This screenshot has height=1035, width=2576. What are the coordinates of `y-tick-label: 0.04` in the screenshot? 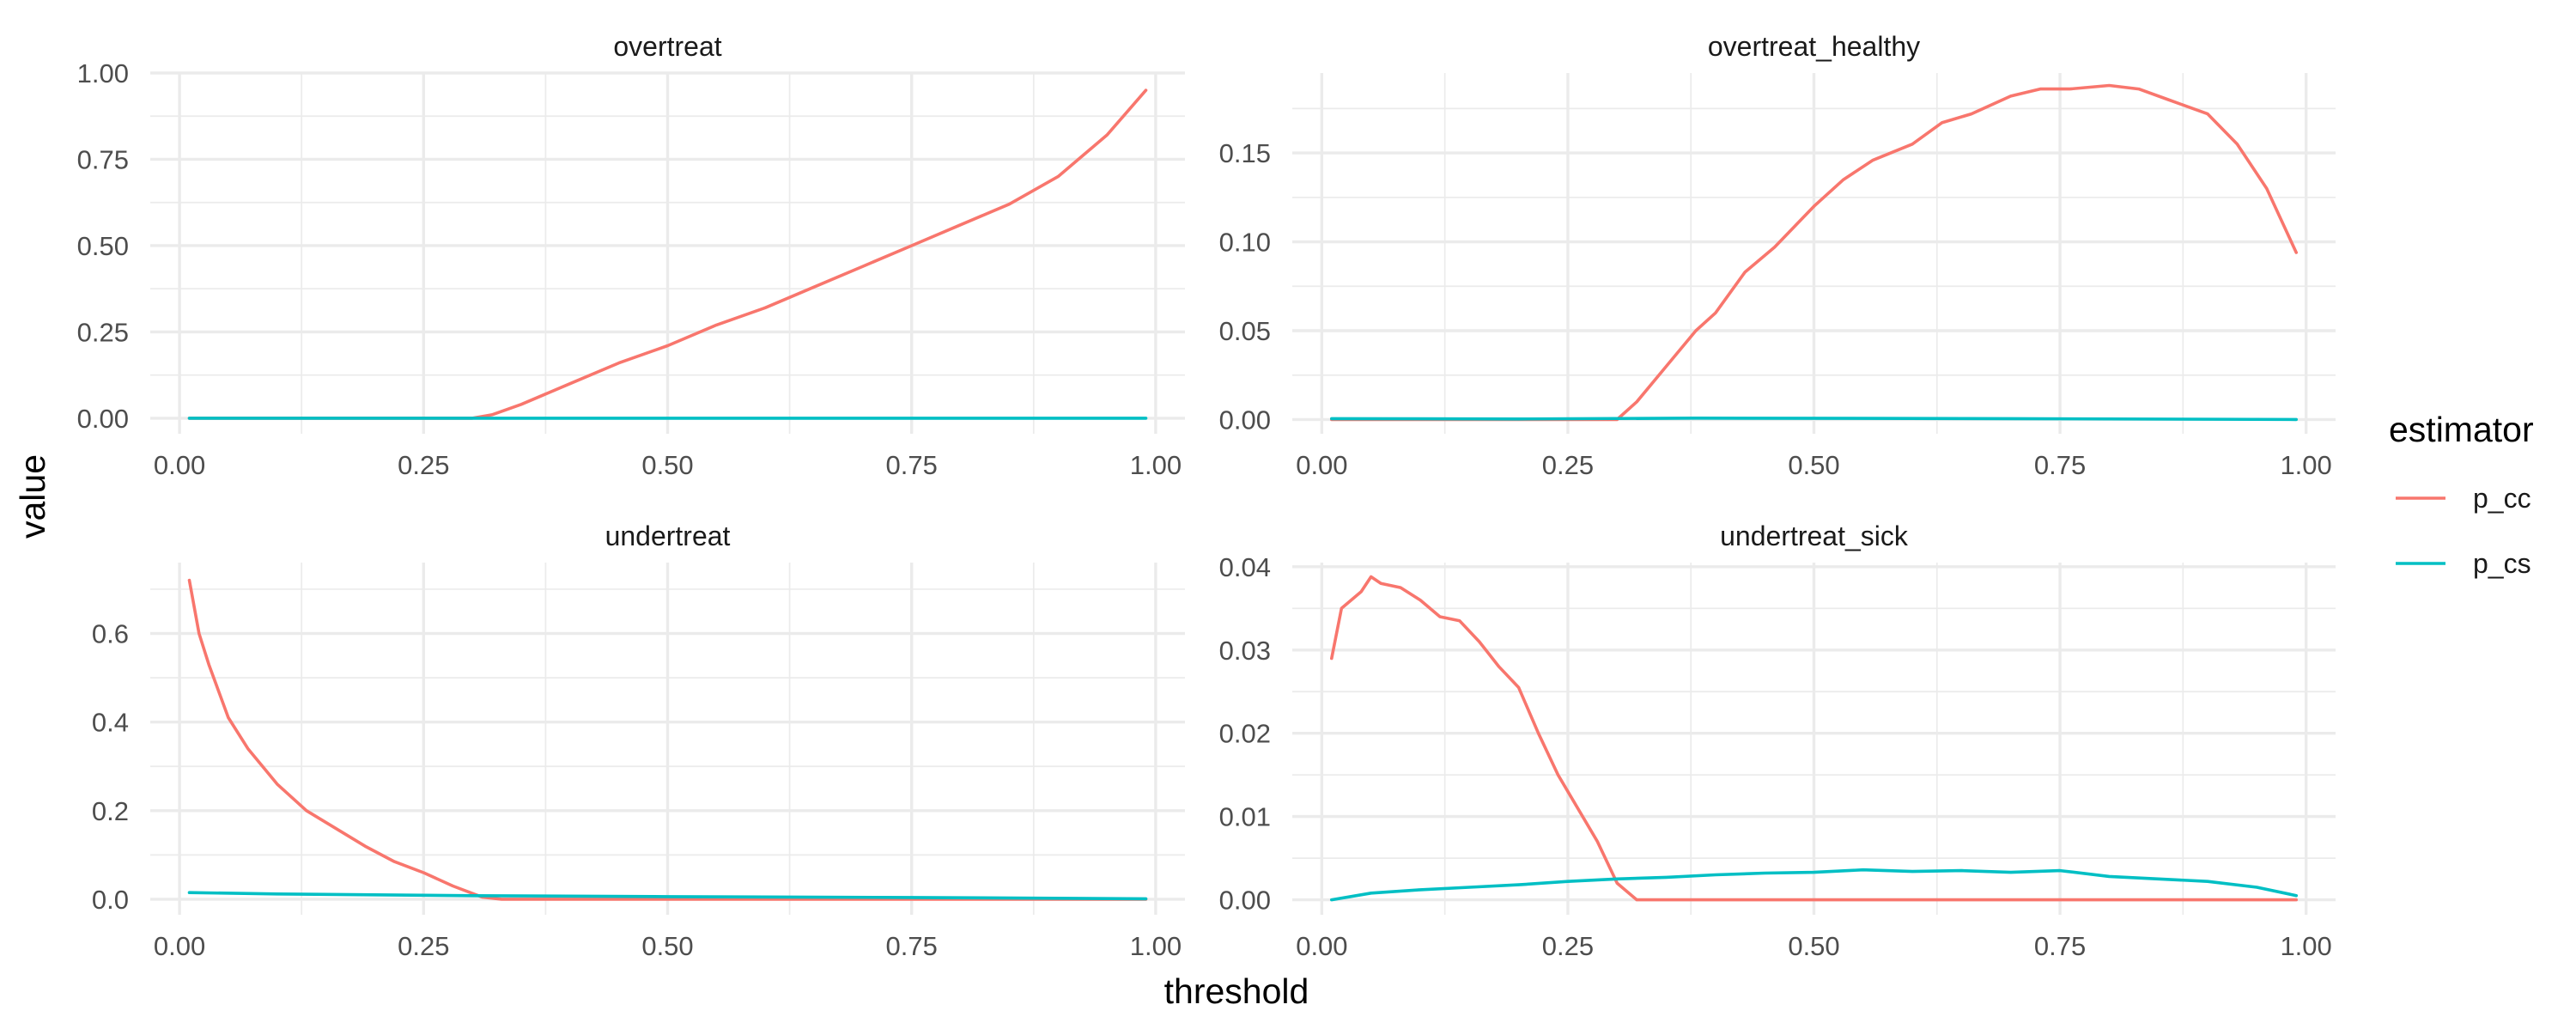 It's located at (1245, 567).